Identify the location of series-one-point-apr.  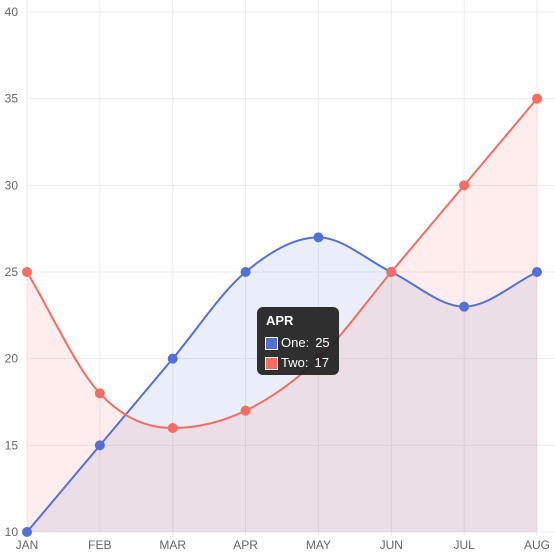
(245, 272).